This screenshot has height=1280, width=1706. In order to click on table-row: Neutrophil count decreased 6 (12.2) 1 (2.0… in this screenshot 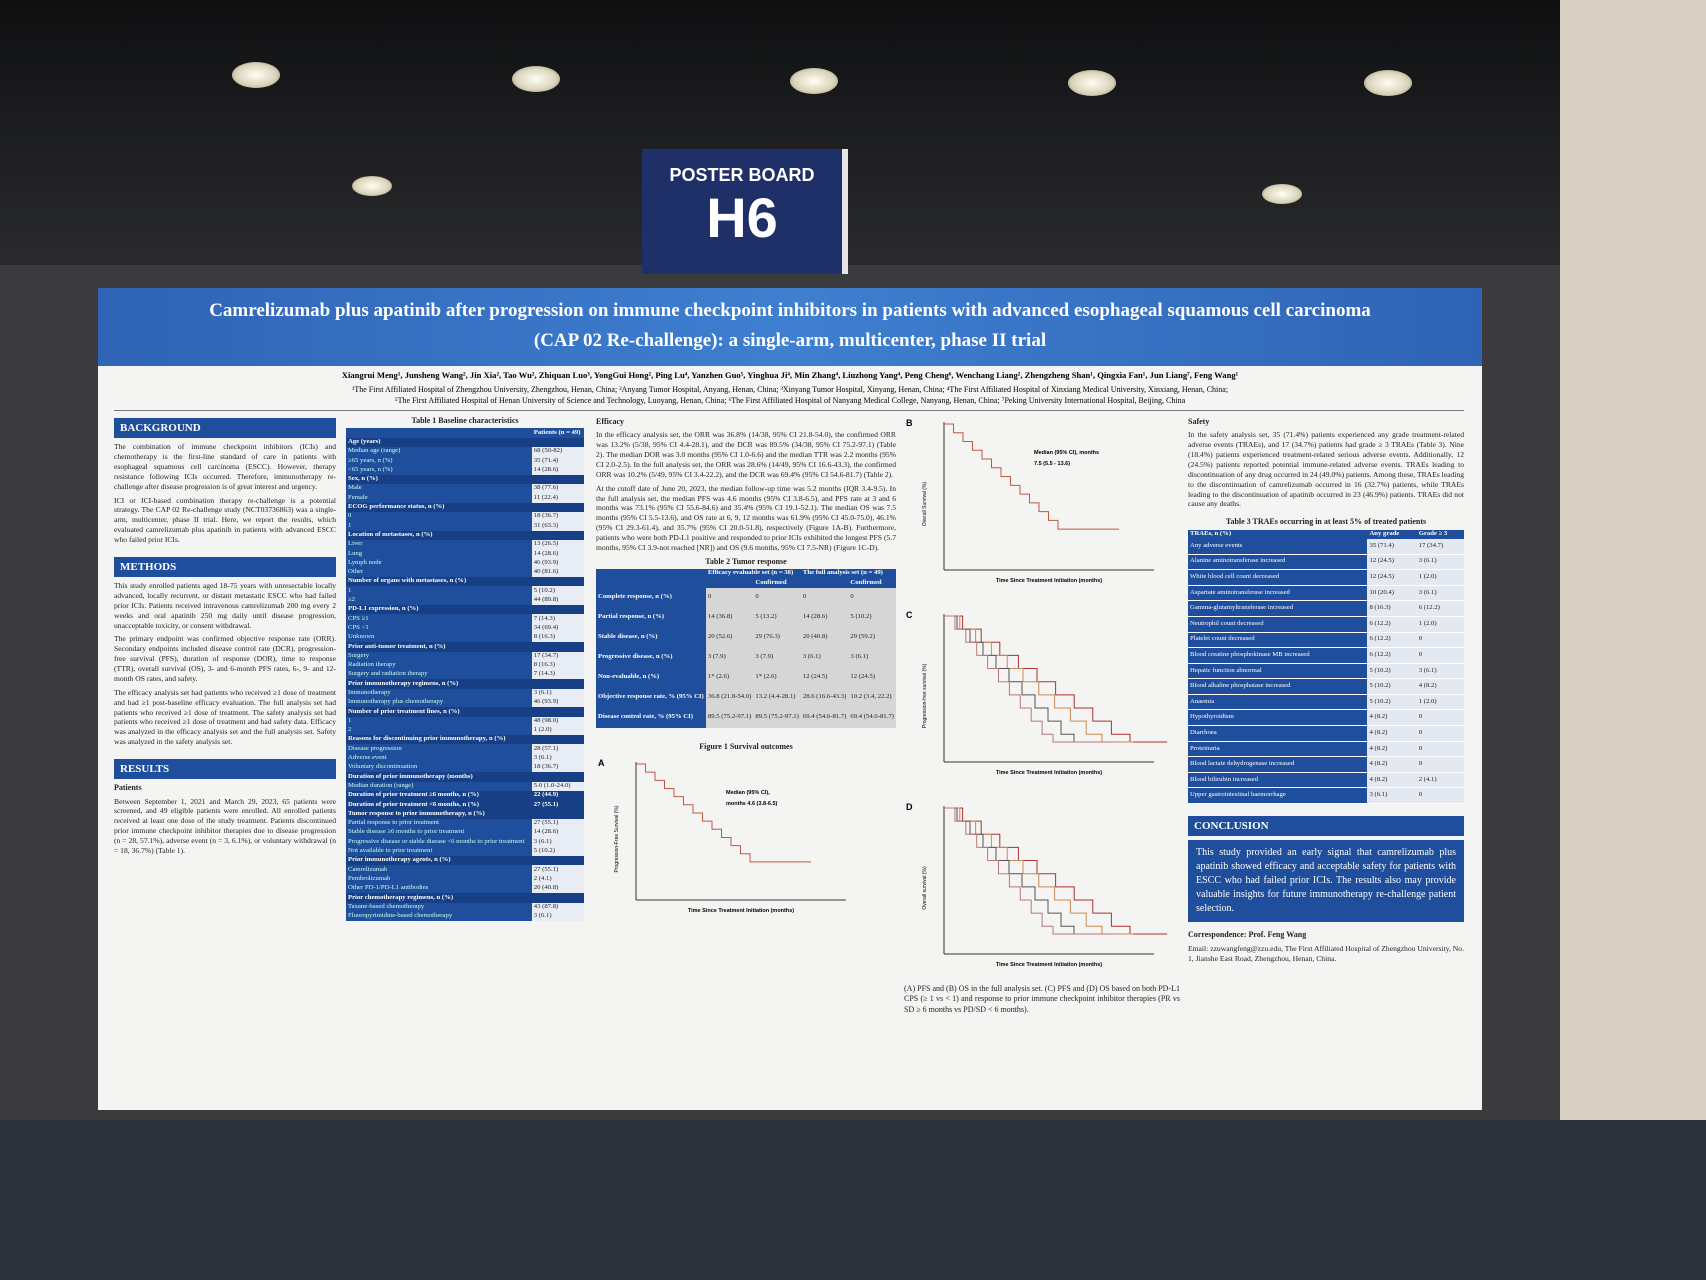, I will do `click(1326, 624)`.